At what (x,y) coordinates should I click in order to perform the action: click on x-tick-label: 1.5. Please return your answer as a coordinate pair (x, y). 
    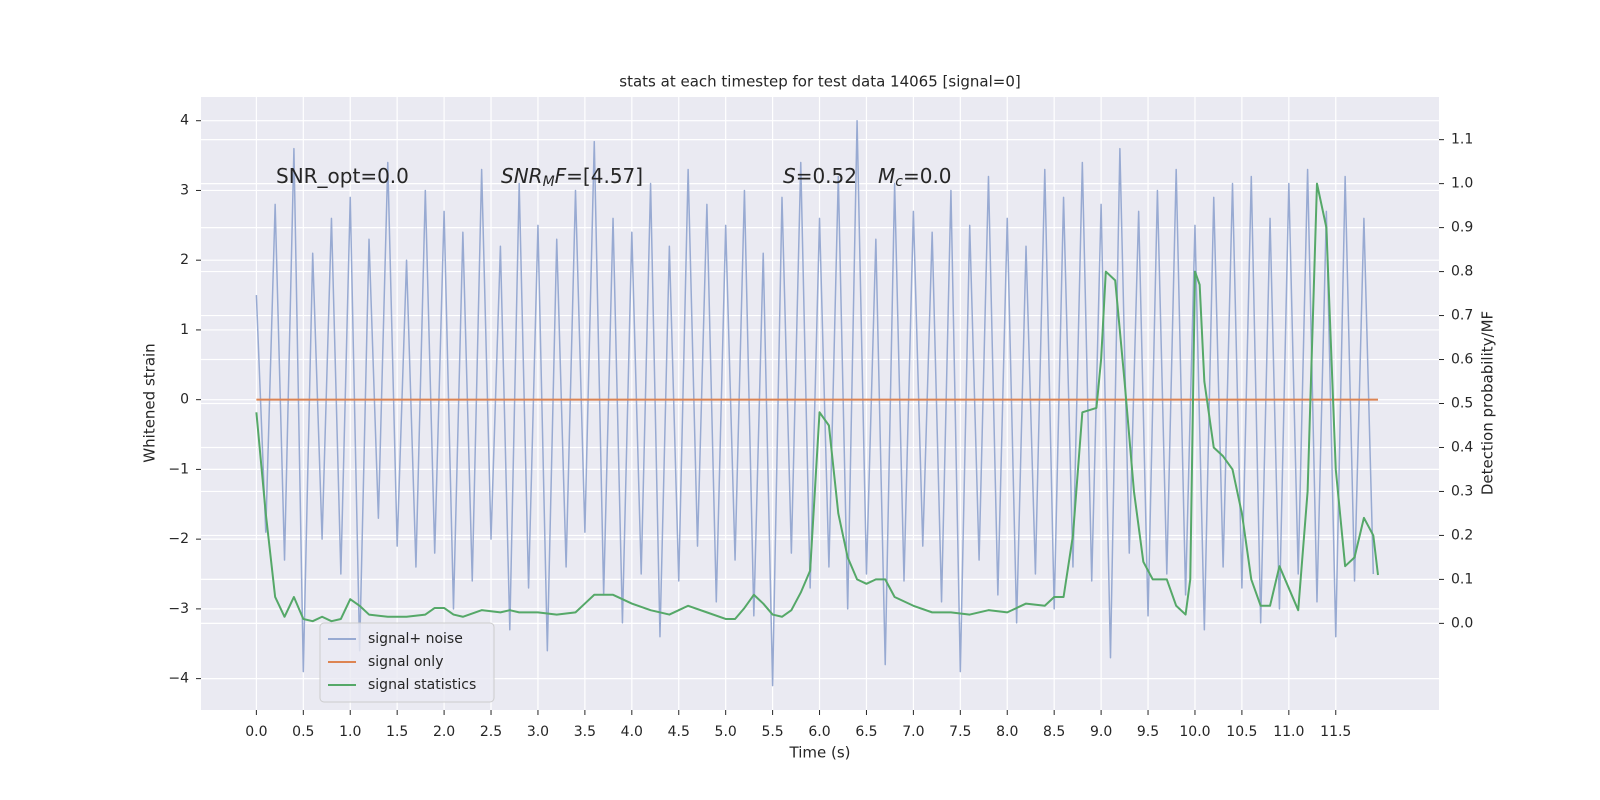
    Looking at the image, I should click on (397, 732).